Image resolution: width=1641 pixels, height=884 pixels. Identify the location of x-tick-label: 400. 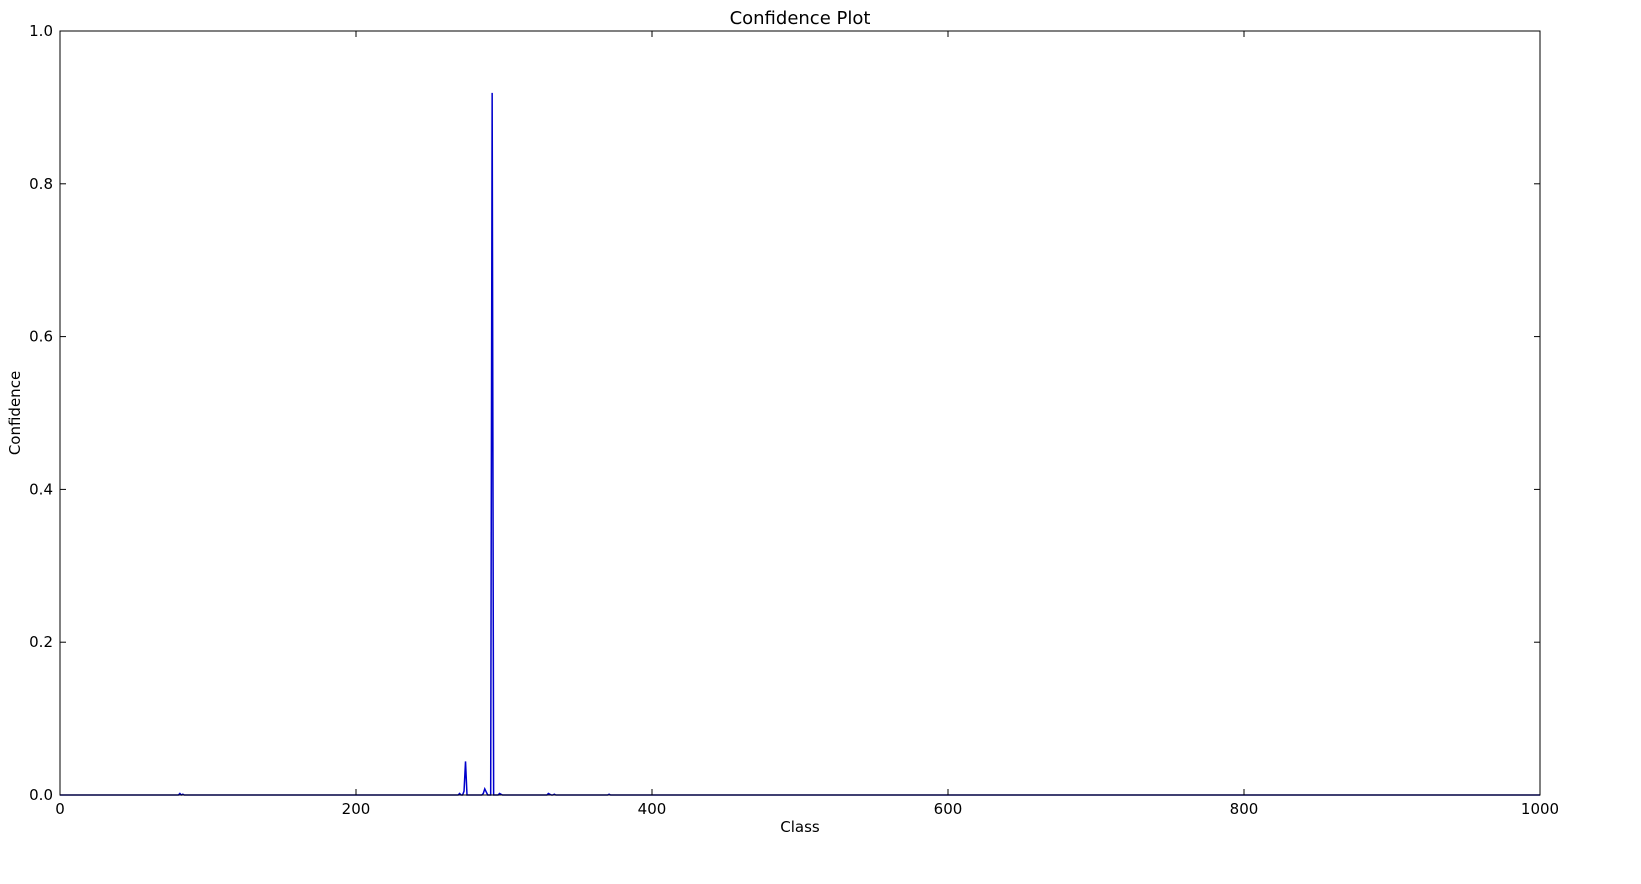
(652, 809).